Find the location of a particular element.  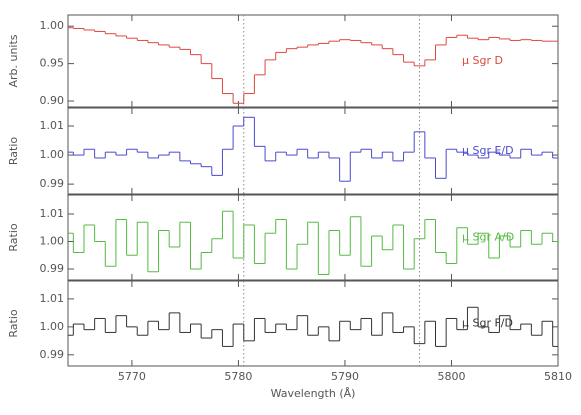

x-tick-label: 5810 is located at coordinates (558, 376).